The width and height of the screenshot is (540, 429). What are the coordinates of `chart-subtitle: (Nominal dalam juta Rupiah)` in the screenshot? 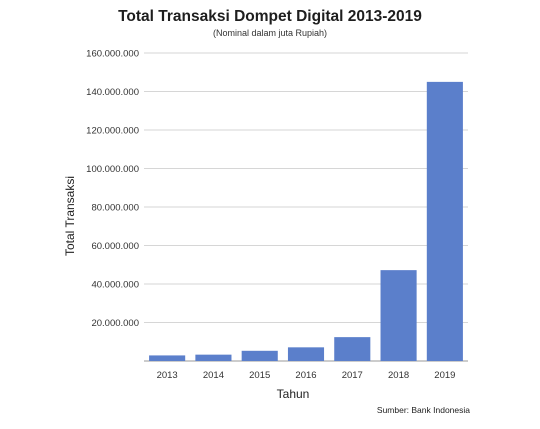 It's located at (270, 33).